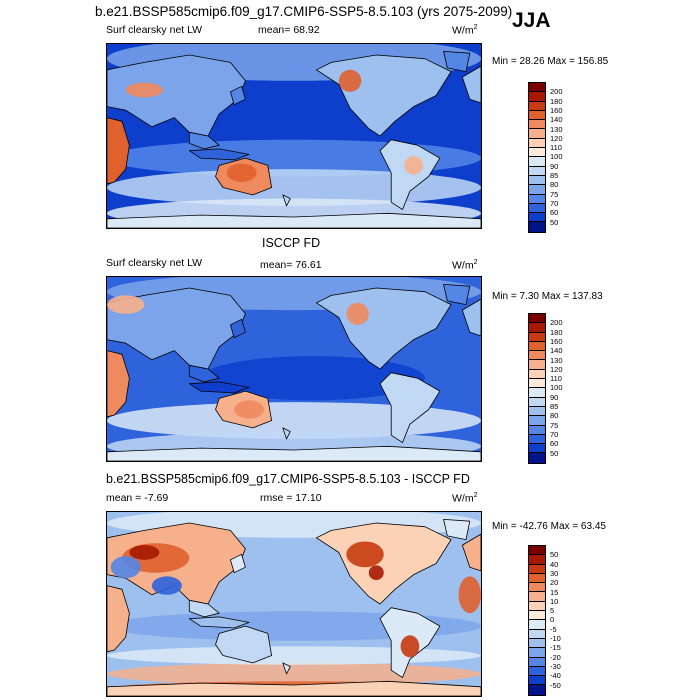  I want to click on colorbar-tick-label: -50, so click(555, 685).